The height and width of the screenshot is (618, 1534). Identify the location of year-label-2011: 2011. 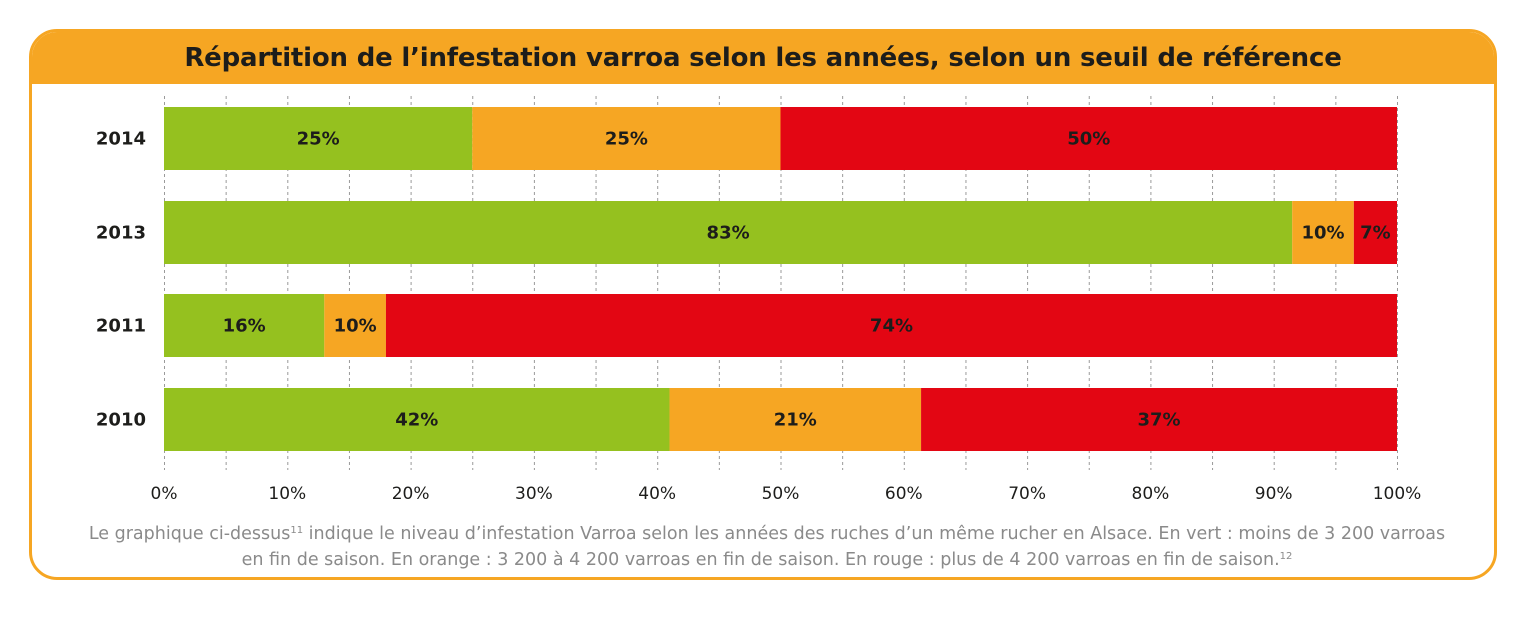
(121, 326).